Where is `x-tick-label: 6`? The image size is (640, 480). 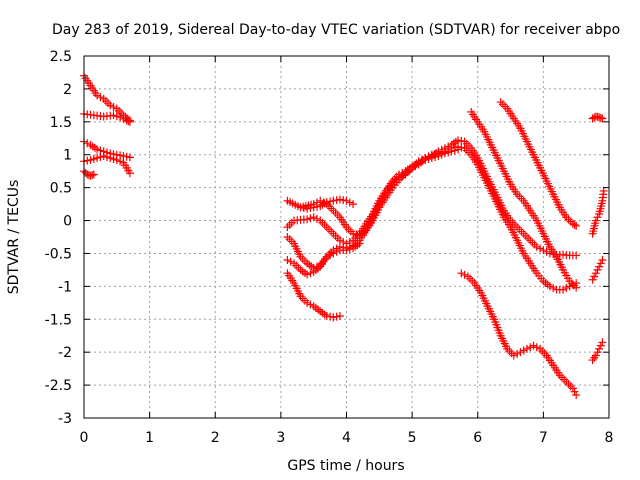
x-tick-label: 6 is located at coordinates (477, 438).